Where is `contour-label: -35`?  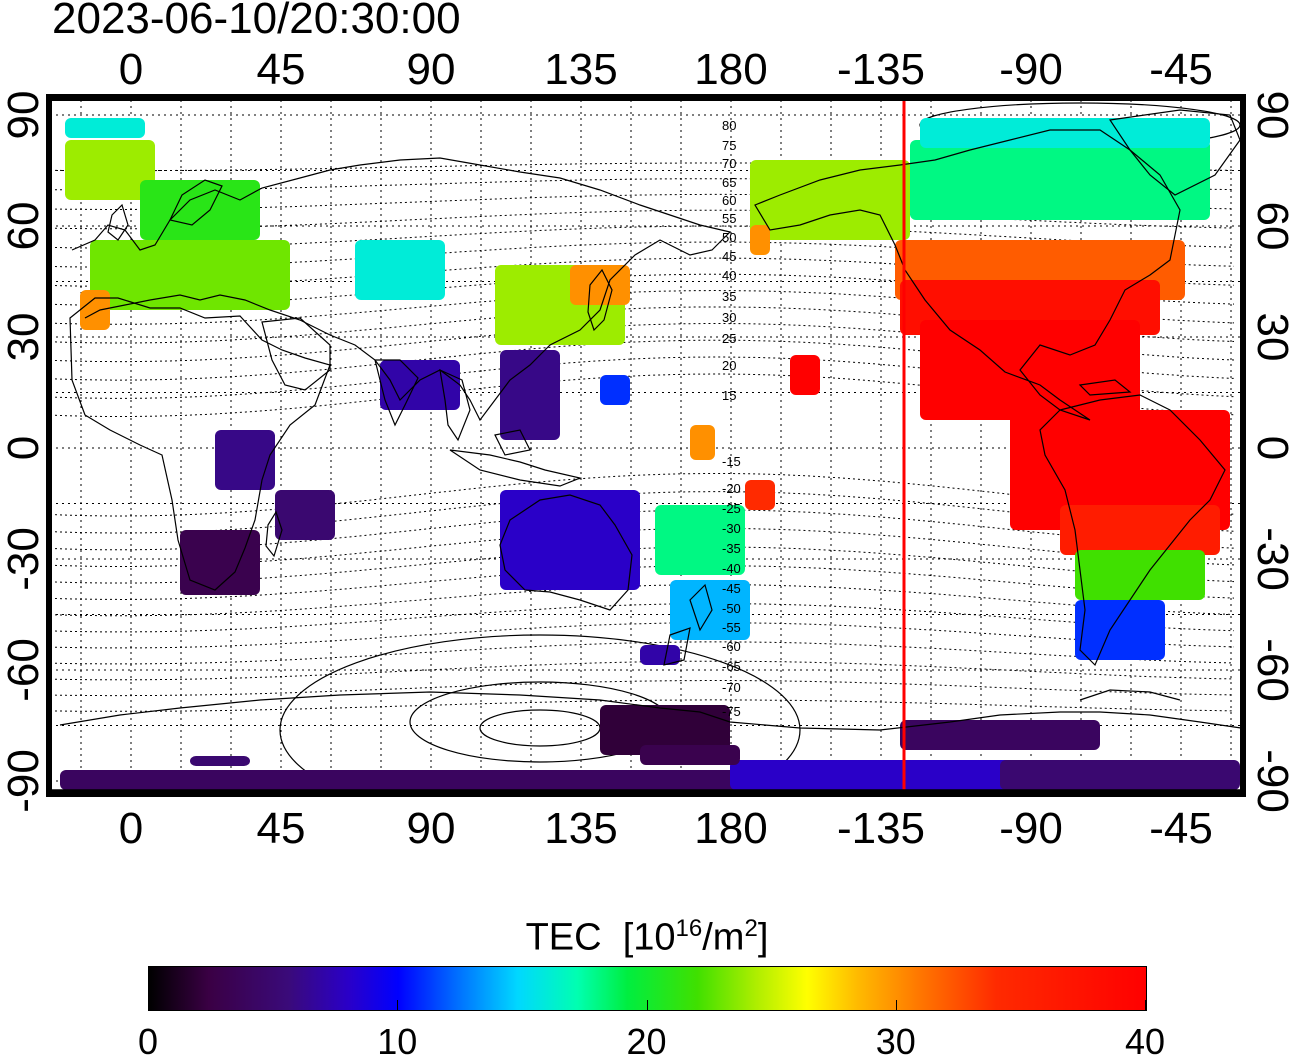 contour-label: -35 is located at coordinates (731, 548).